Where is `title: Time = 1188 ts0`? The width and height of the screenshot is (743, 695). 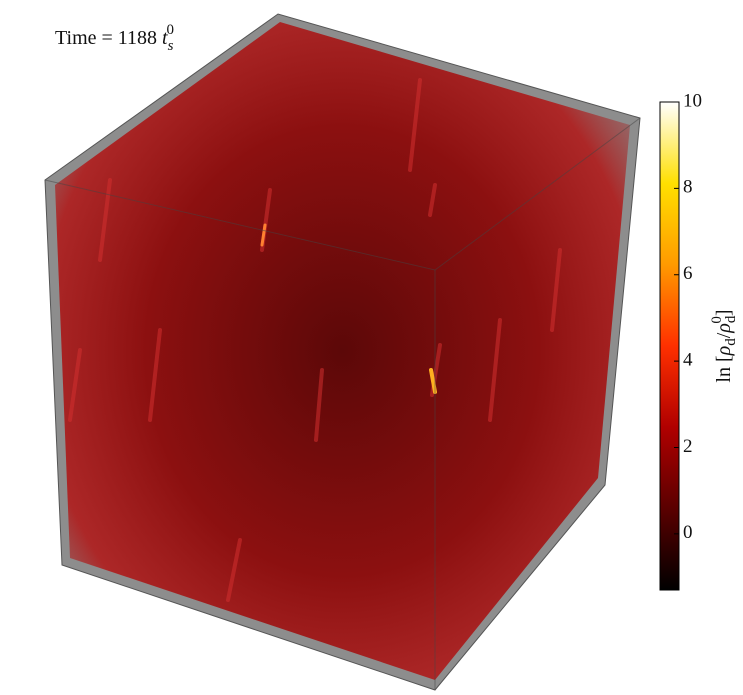
title: Time = 1188 ts0 is located at coordinates (114, 38).